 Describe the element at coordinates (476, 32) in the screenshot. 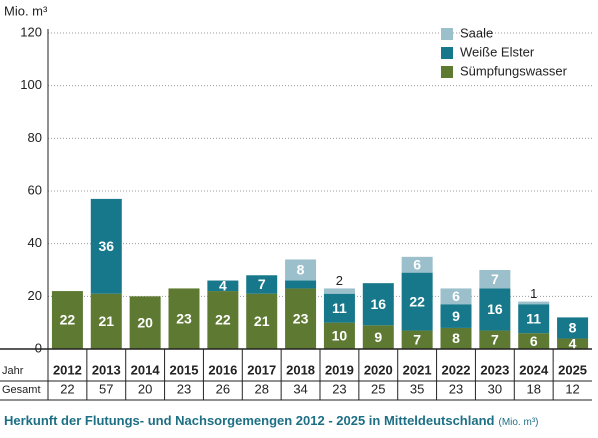

I see `legend-label: Saale` at that location.